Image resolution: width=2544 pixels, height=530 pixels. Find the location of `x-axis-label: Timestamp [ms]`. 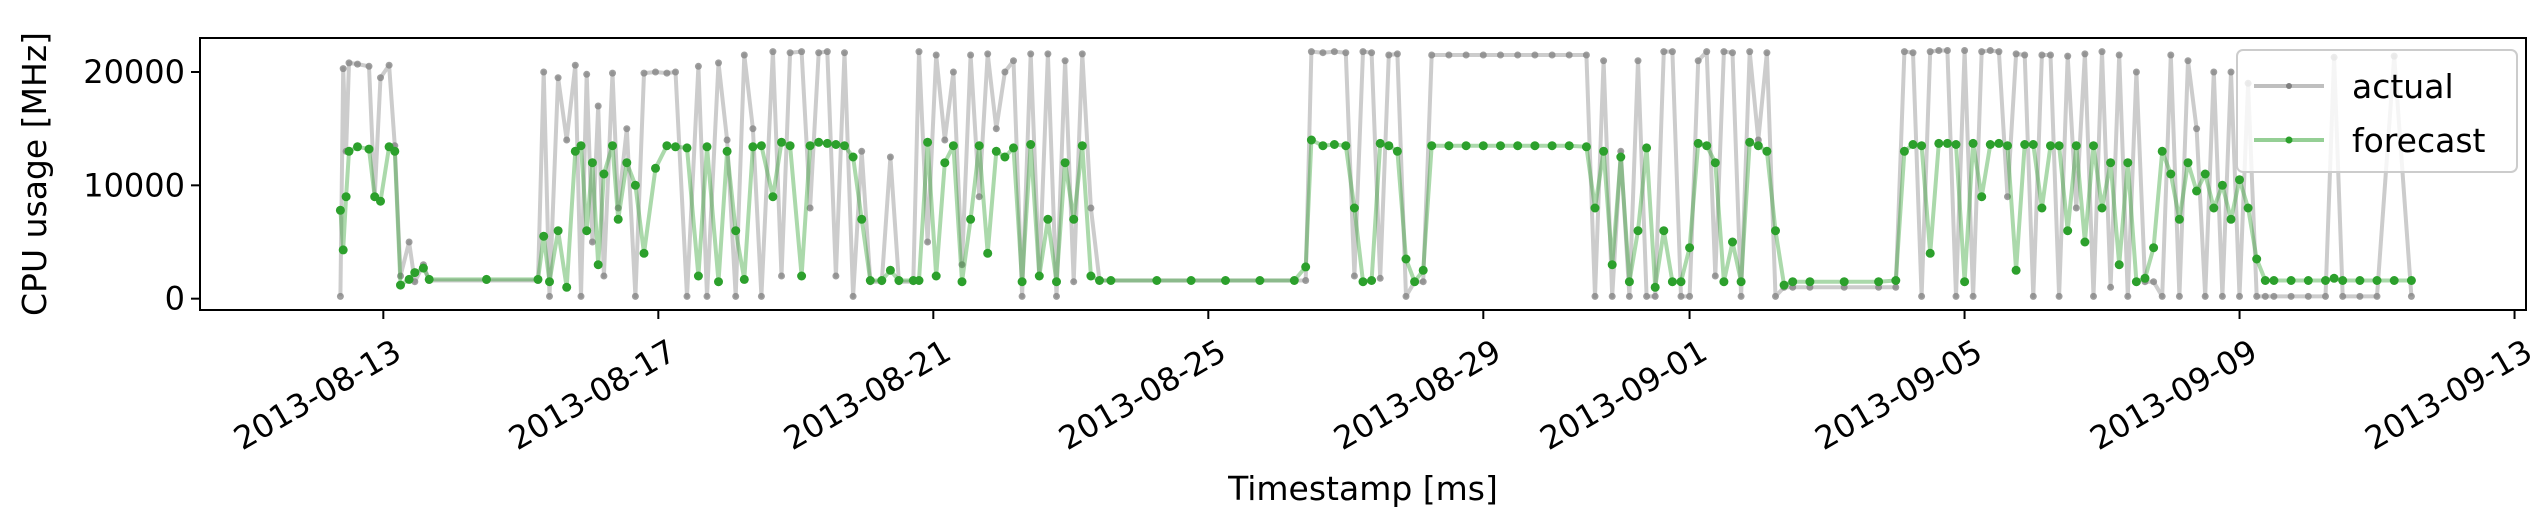

x-axis-label: Timestamp [ms] is located at coordinates (1362, 488).